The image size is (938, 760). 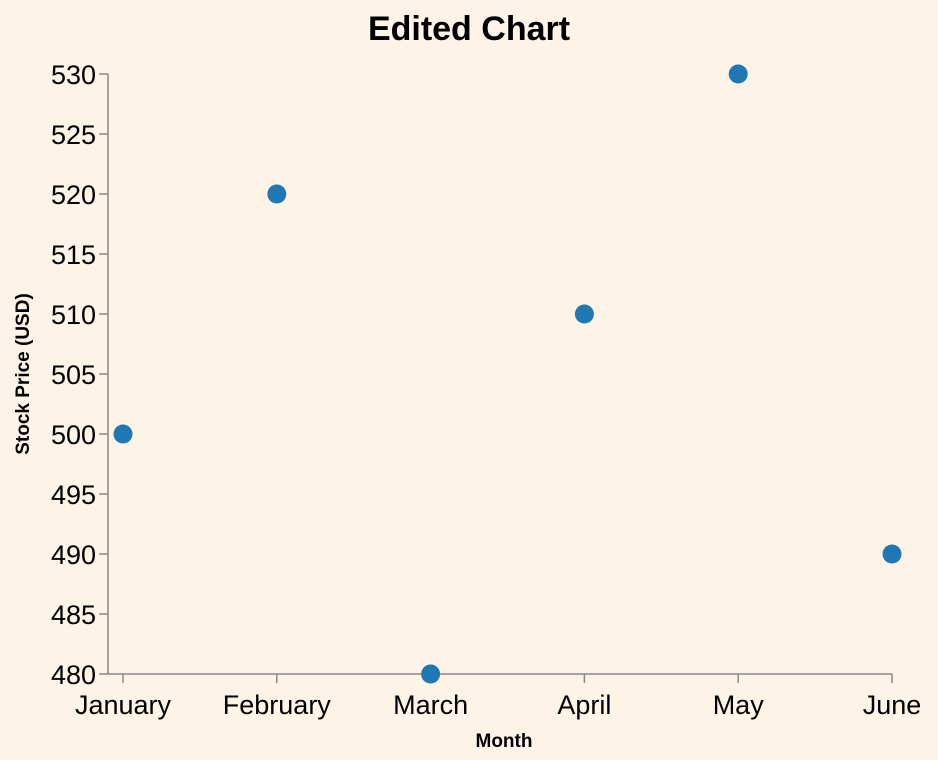 What do you see at coordinates (73, 615) in the screenshot?
I see `y-tick-label: 485` at bounding box center [73, 615].